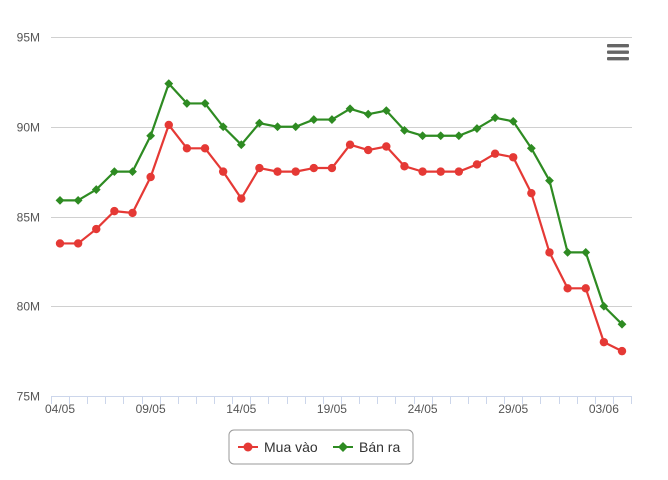 The width and height of the screenshot is (668, 480). Describe the element at coordinates (28, 307) in the screenshot. I see `y-tick-label: 80M` at that location.